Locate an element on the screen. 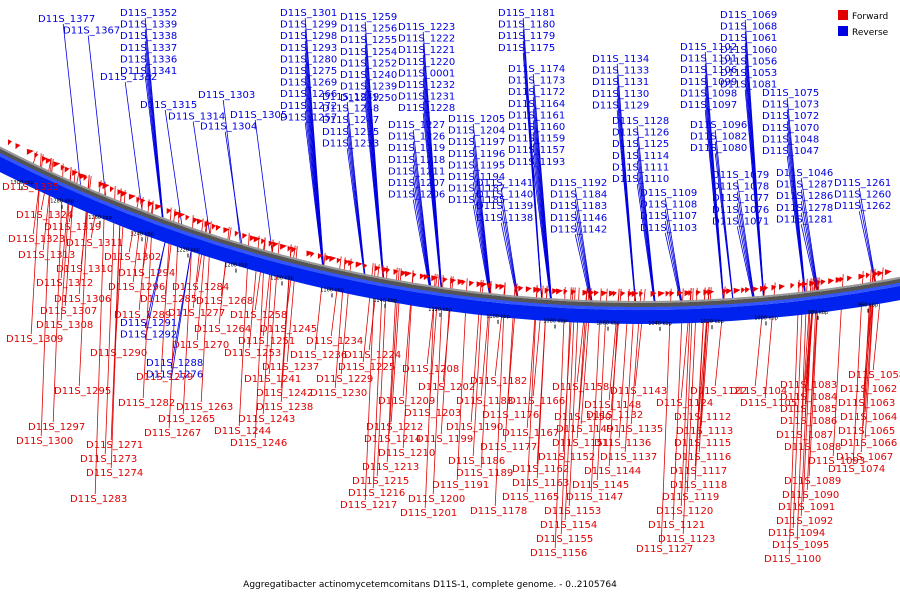 Image resolution: width=900 pixels, height=600 pixels. forward-feature-label: D11S_1308 is located at coordinates (64, 325).